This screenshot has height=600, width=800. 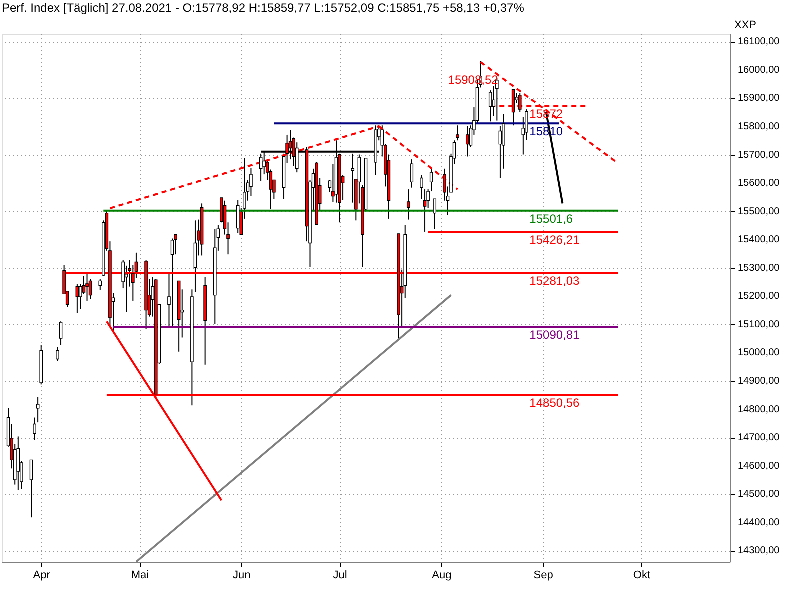 I want to click on y-axis-title: XXP, so click(x=745, y=26).